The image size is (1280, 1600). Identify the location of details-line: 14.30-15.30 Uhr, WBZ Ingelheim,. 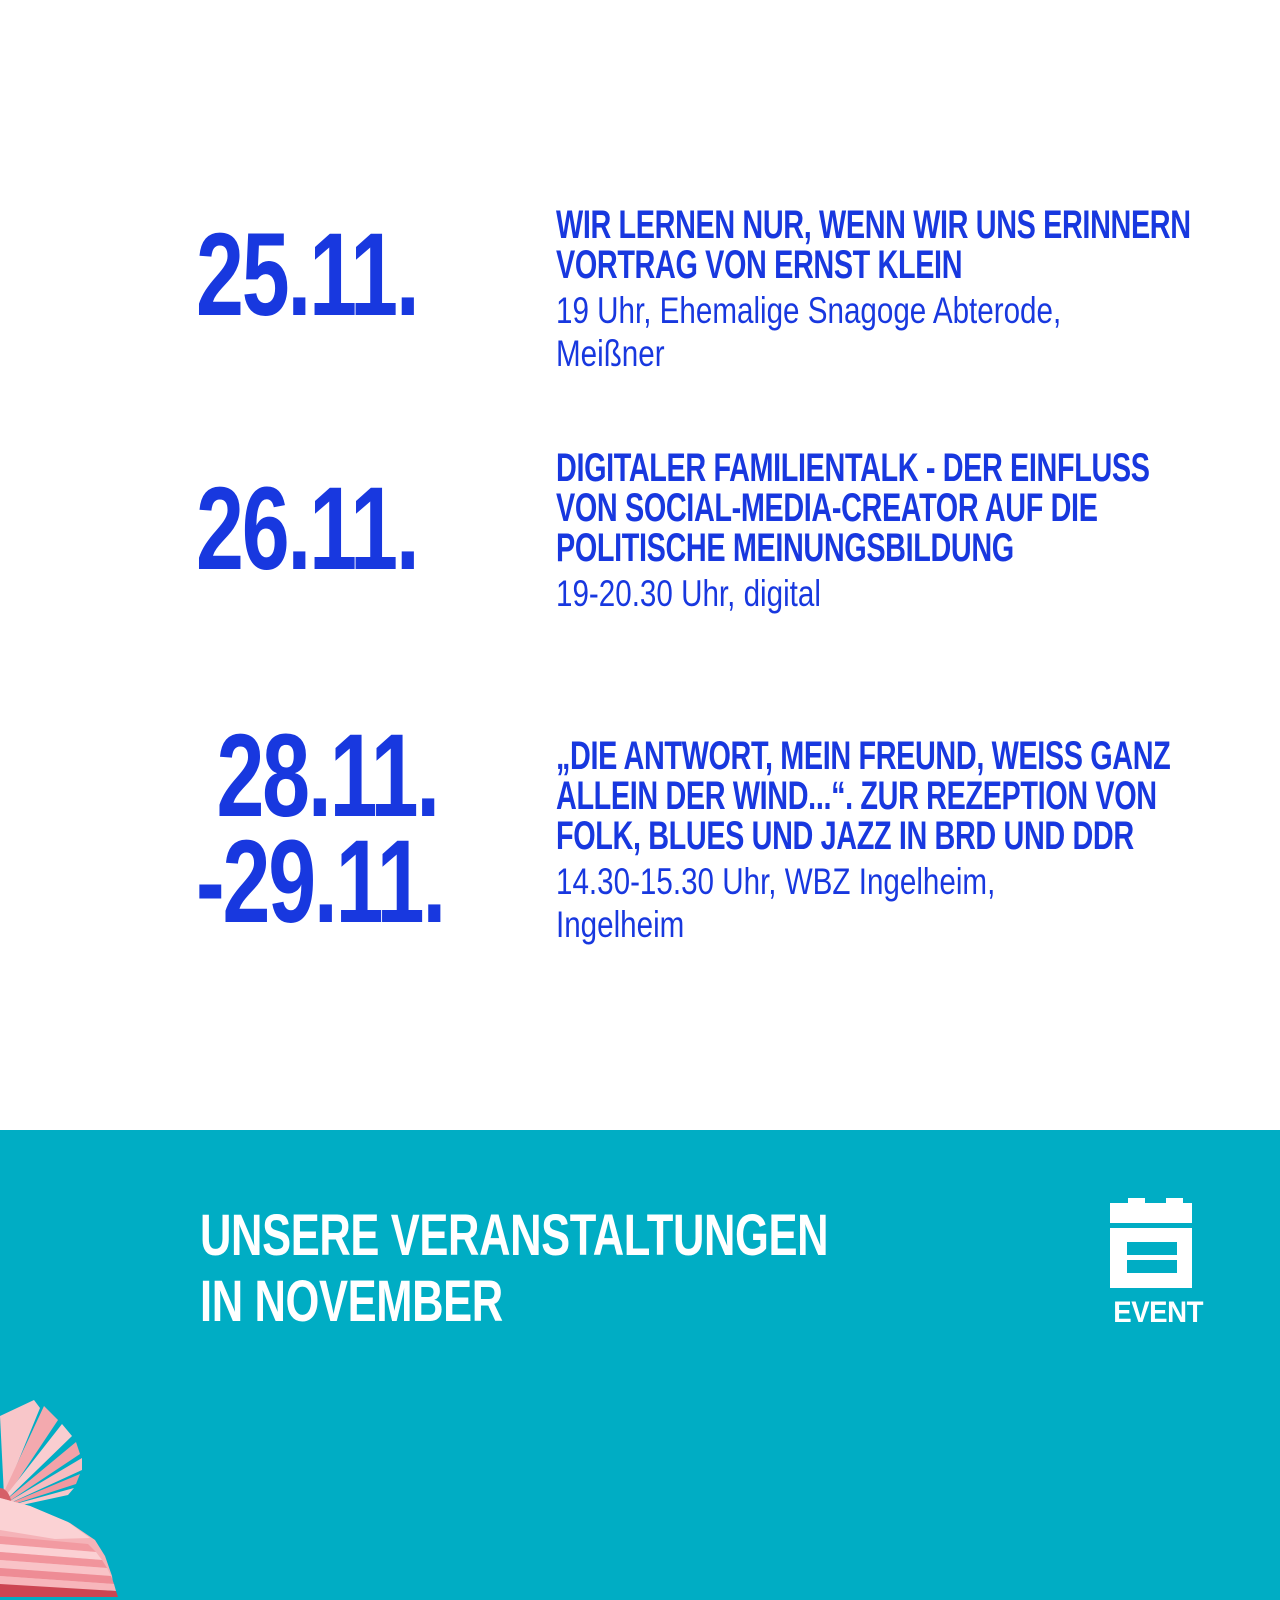
(776, 881).